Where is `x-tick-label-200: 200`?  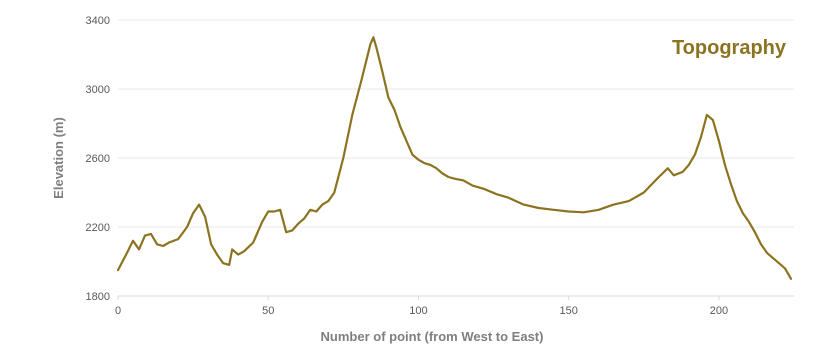
x-tick-label-200: 200 is located at coordinates (719, 311).